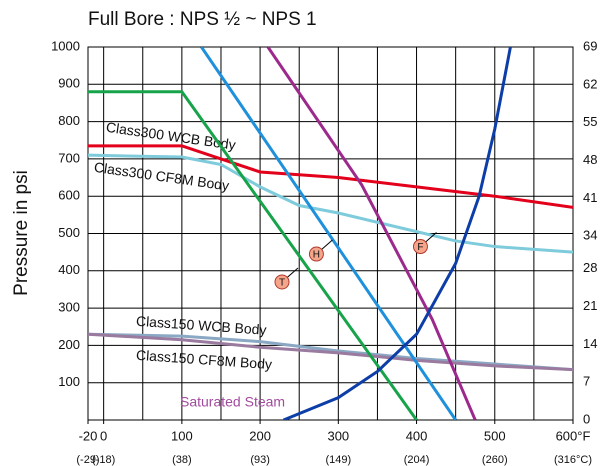  I want to click on x-tick-label: 100, so click(182, 435).